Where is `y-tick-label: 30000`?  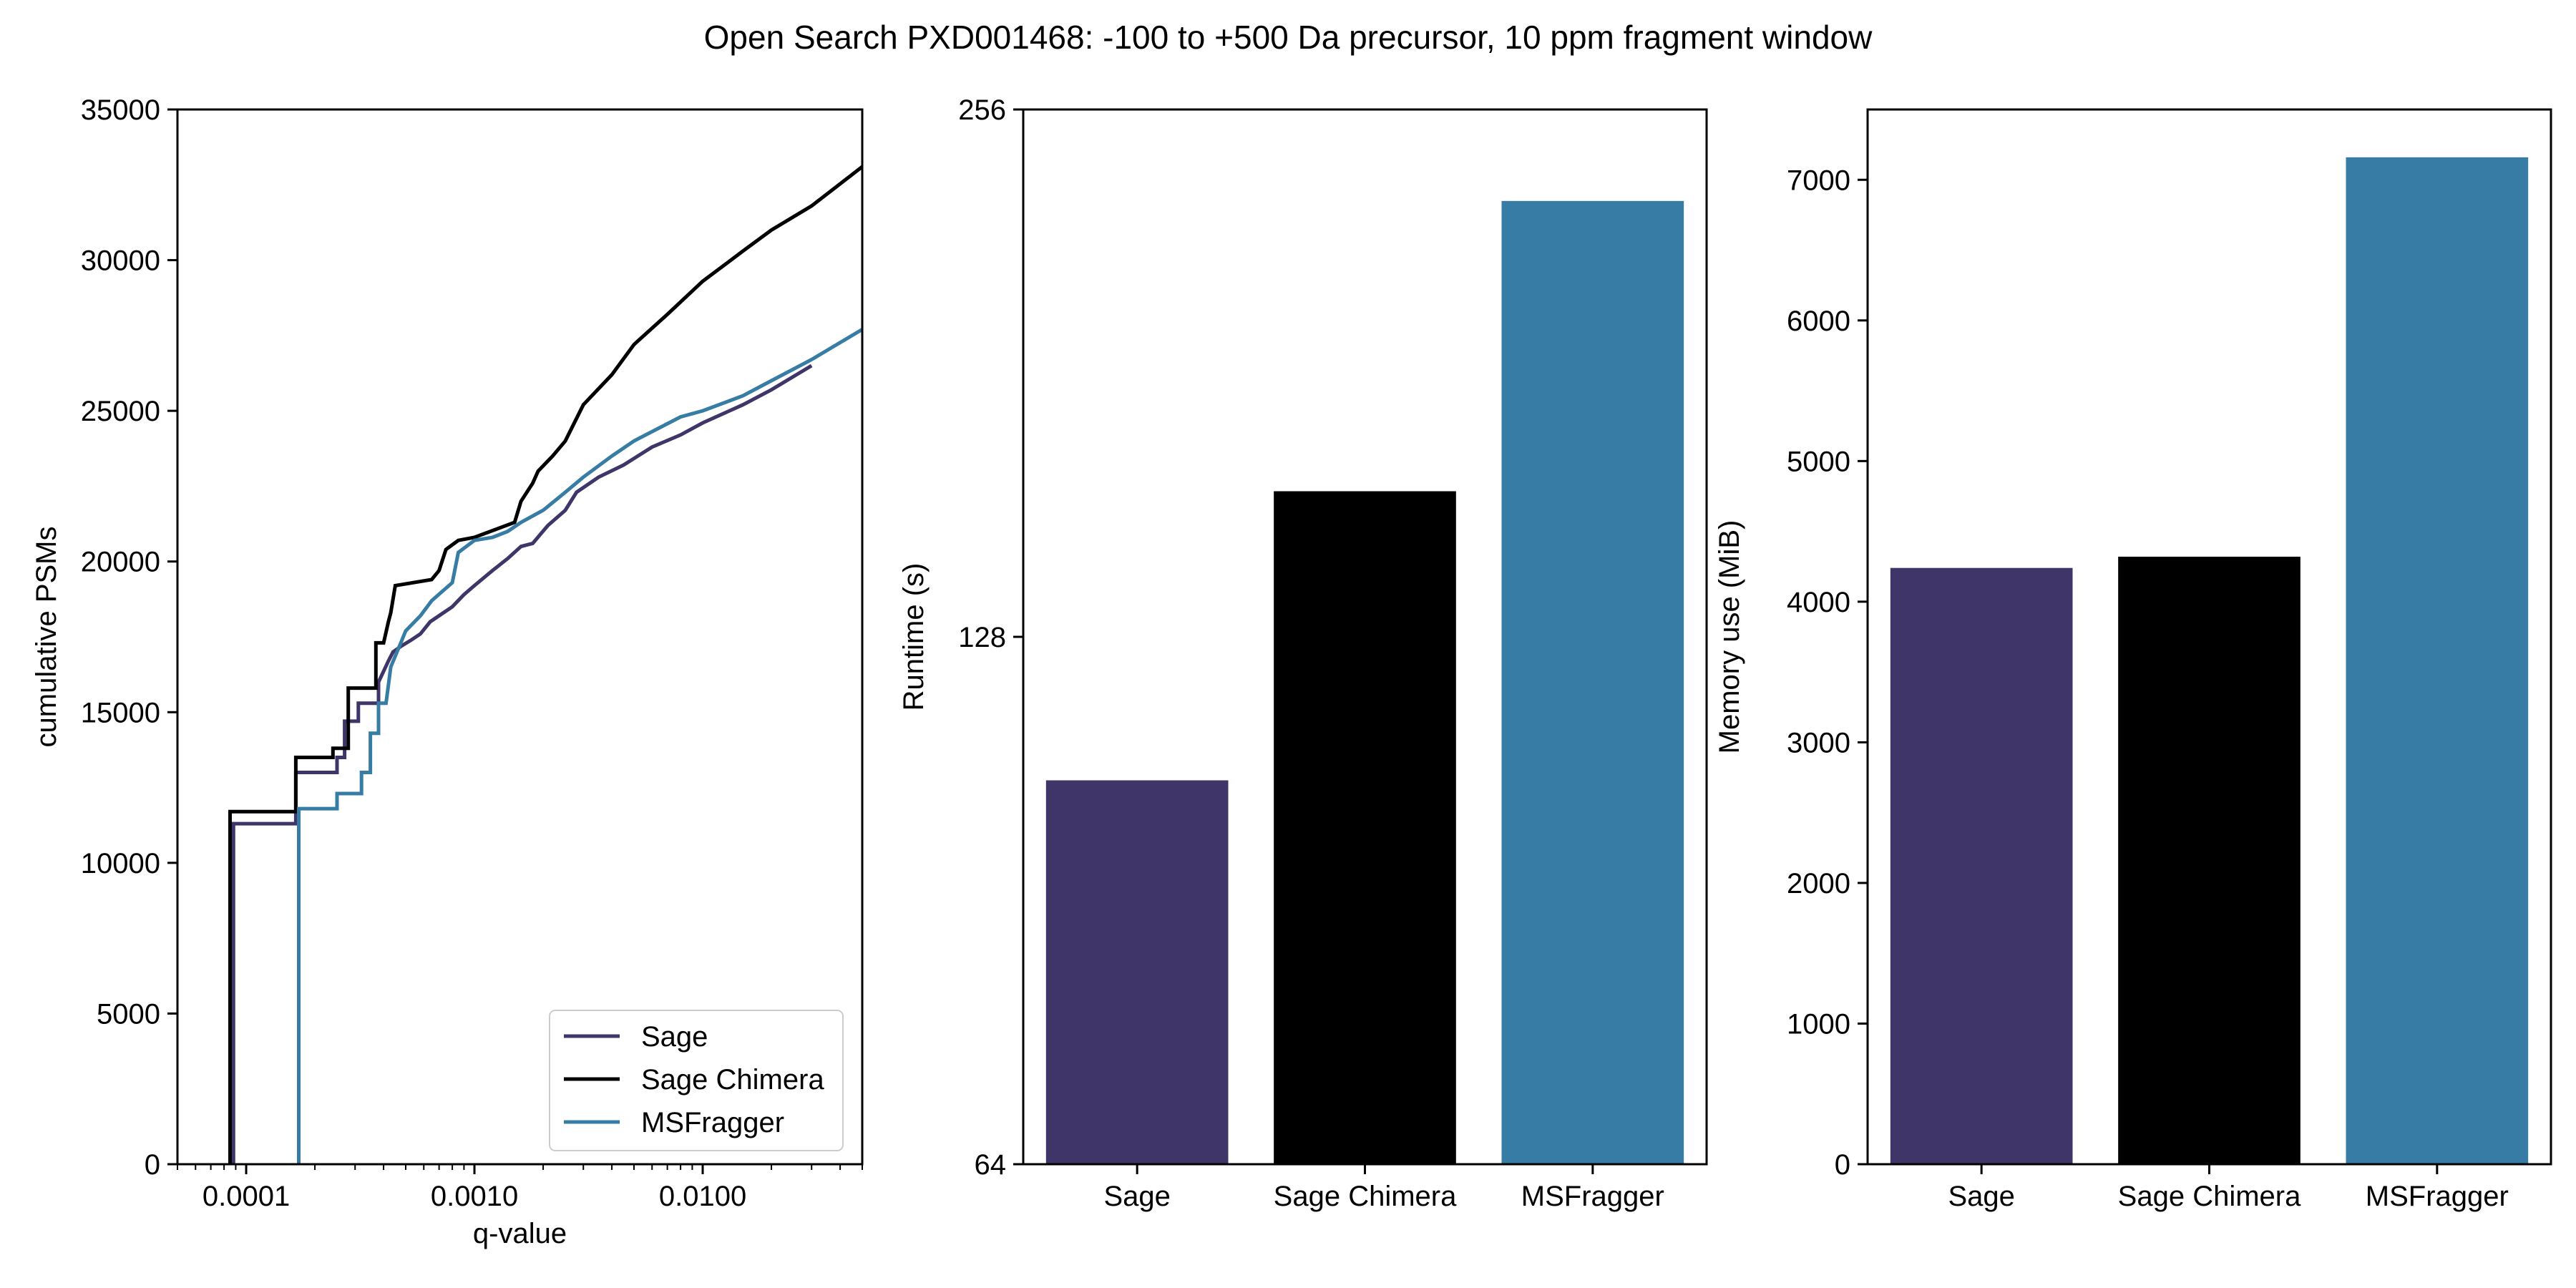 y-tick-label: 30000 is located at coordinates (120, 261).